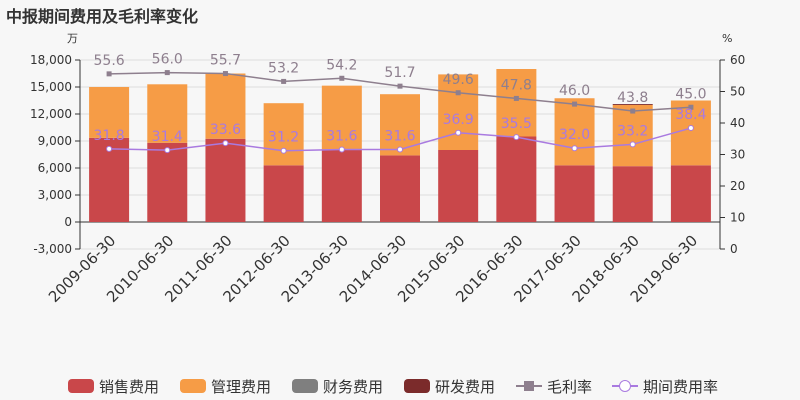  Describe the element at coordinates (737, 92) in the screenshot. I see `y-right-tick-label: 50` at that location.